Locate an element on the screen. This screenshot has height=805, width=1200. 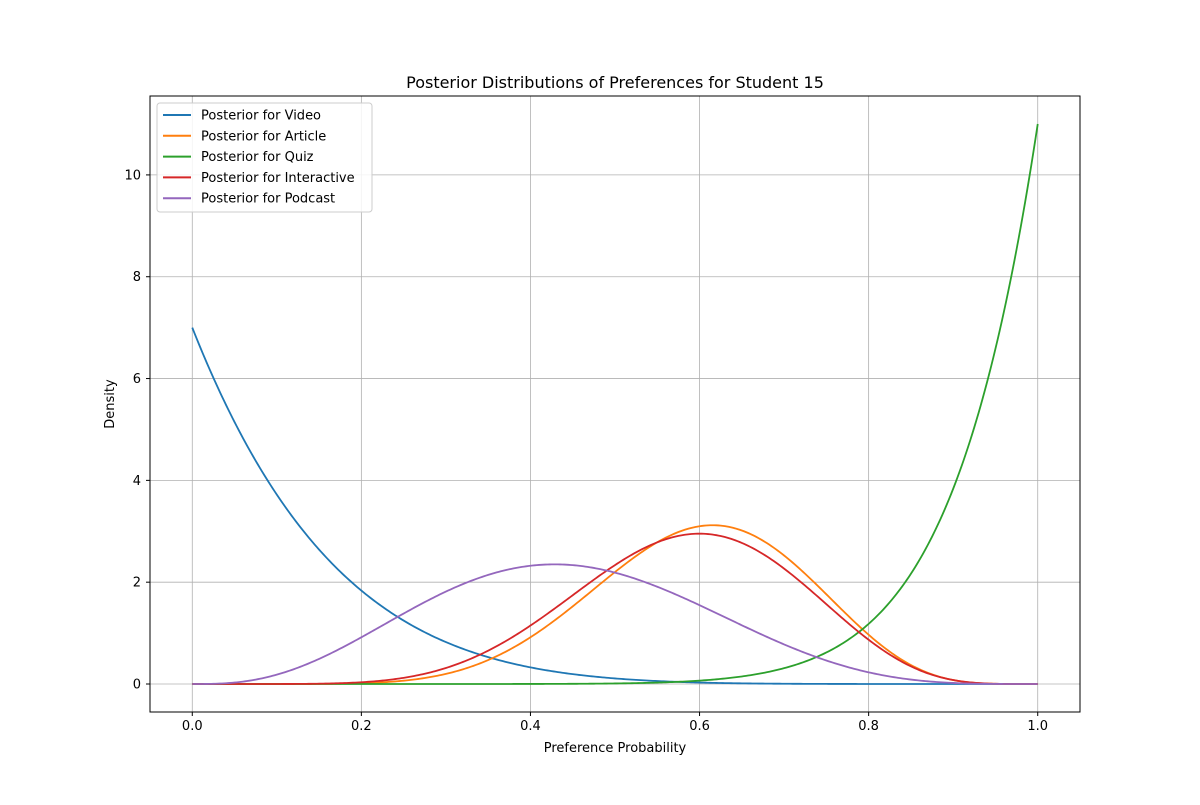
legend-label: Posterior for Video is located at coordinates (261, 116).